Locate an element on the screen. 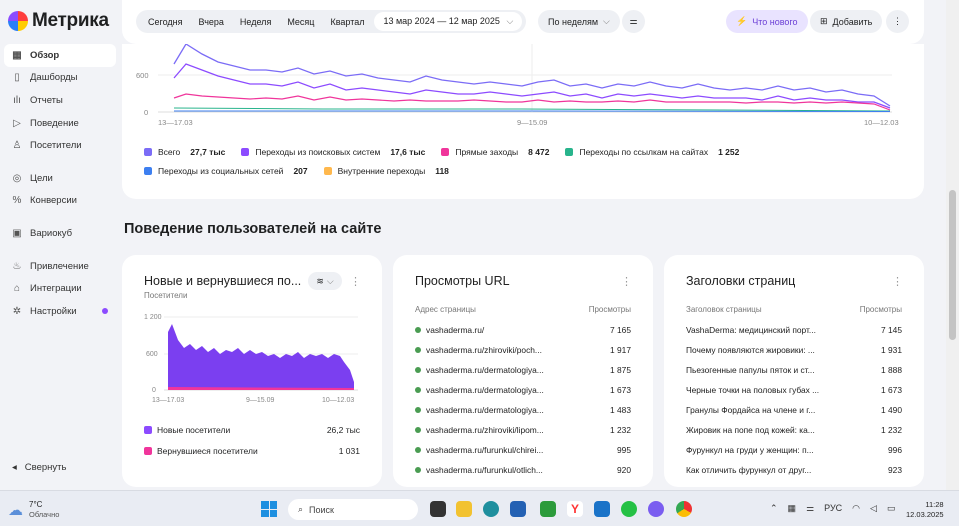  traffic-sources-chart: 600 0 13—17.03 9—15.09 10—12.03 is located at coordinates (517, 85).